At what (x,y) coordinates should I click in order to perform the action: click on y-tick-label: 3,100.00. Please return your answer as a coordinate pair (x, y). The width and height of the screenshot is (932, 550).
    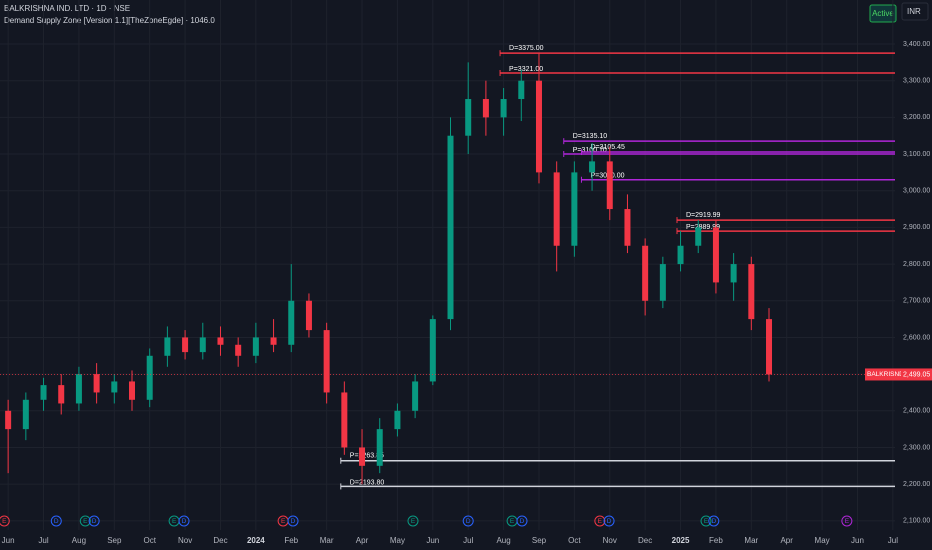
    Looking at the image, I should click on (916, 154).